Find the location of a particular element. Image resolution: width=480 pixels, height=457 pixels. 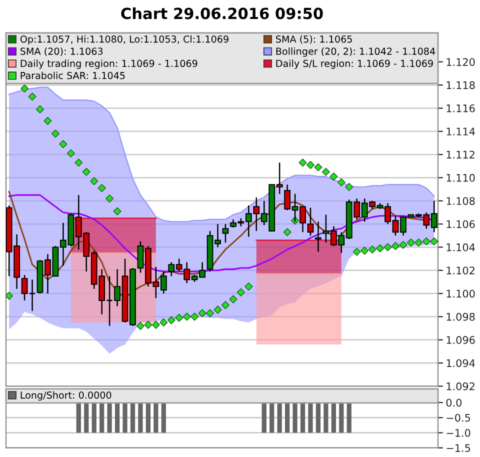

y-tick-label: 1.098 is located at coordinates (460, 316).